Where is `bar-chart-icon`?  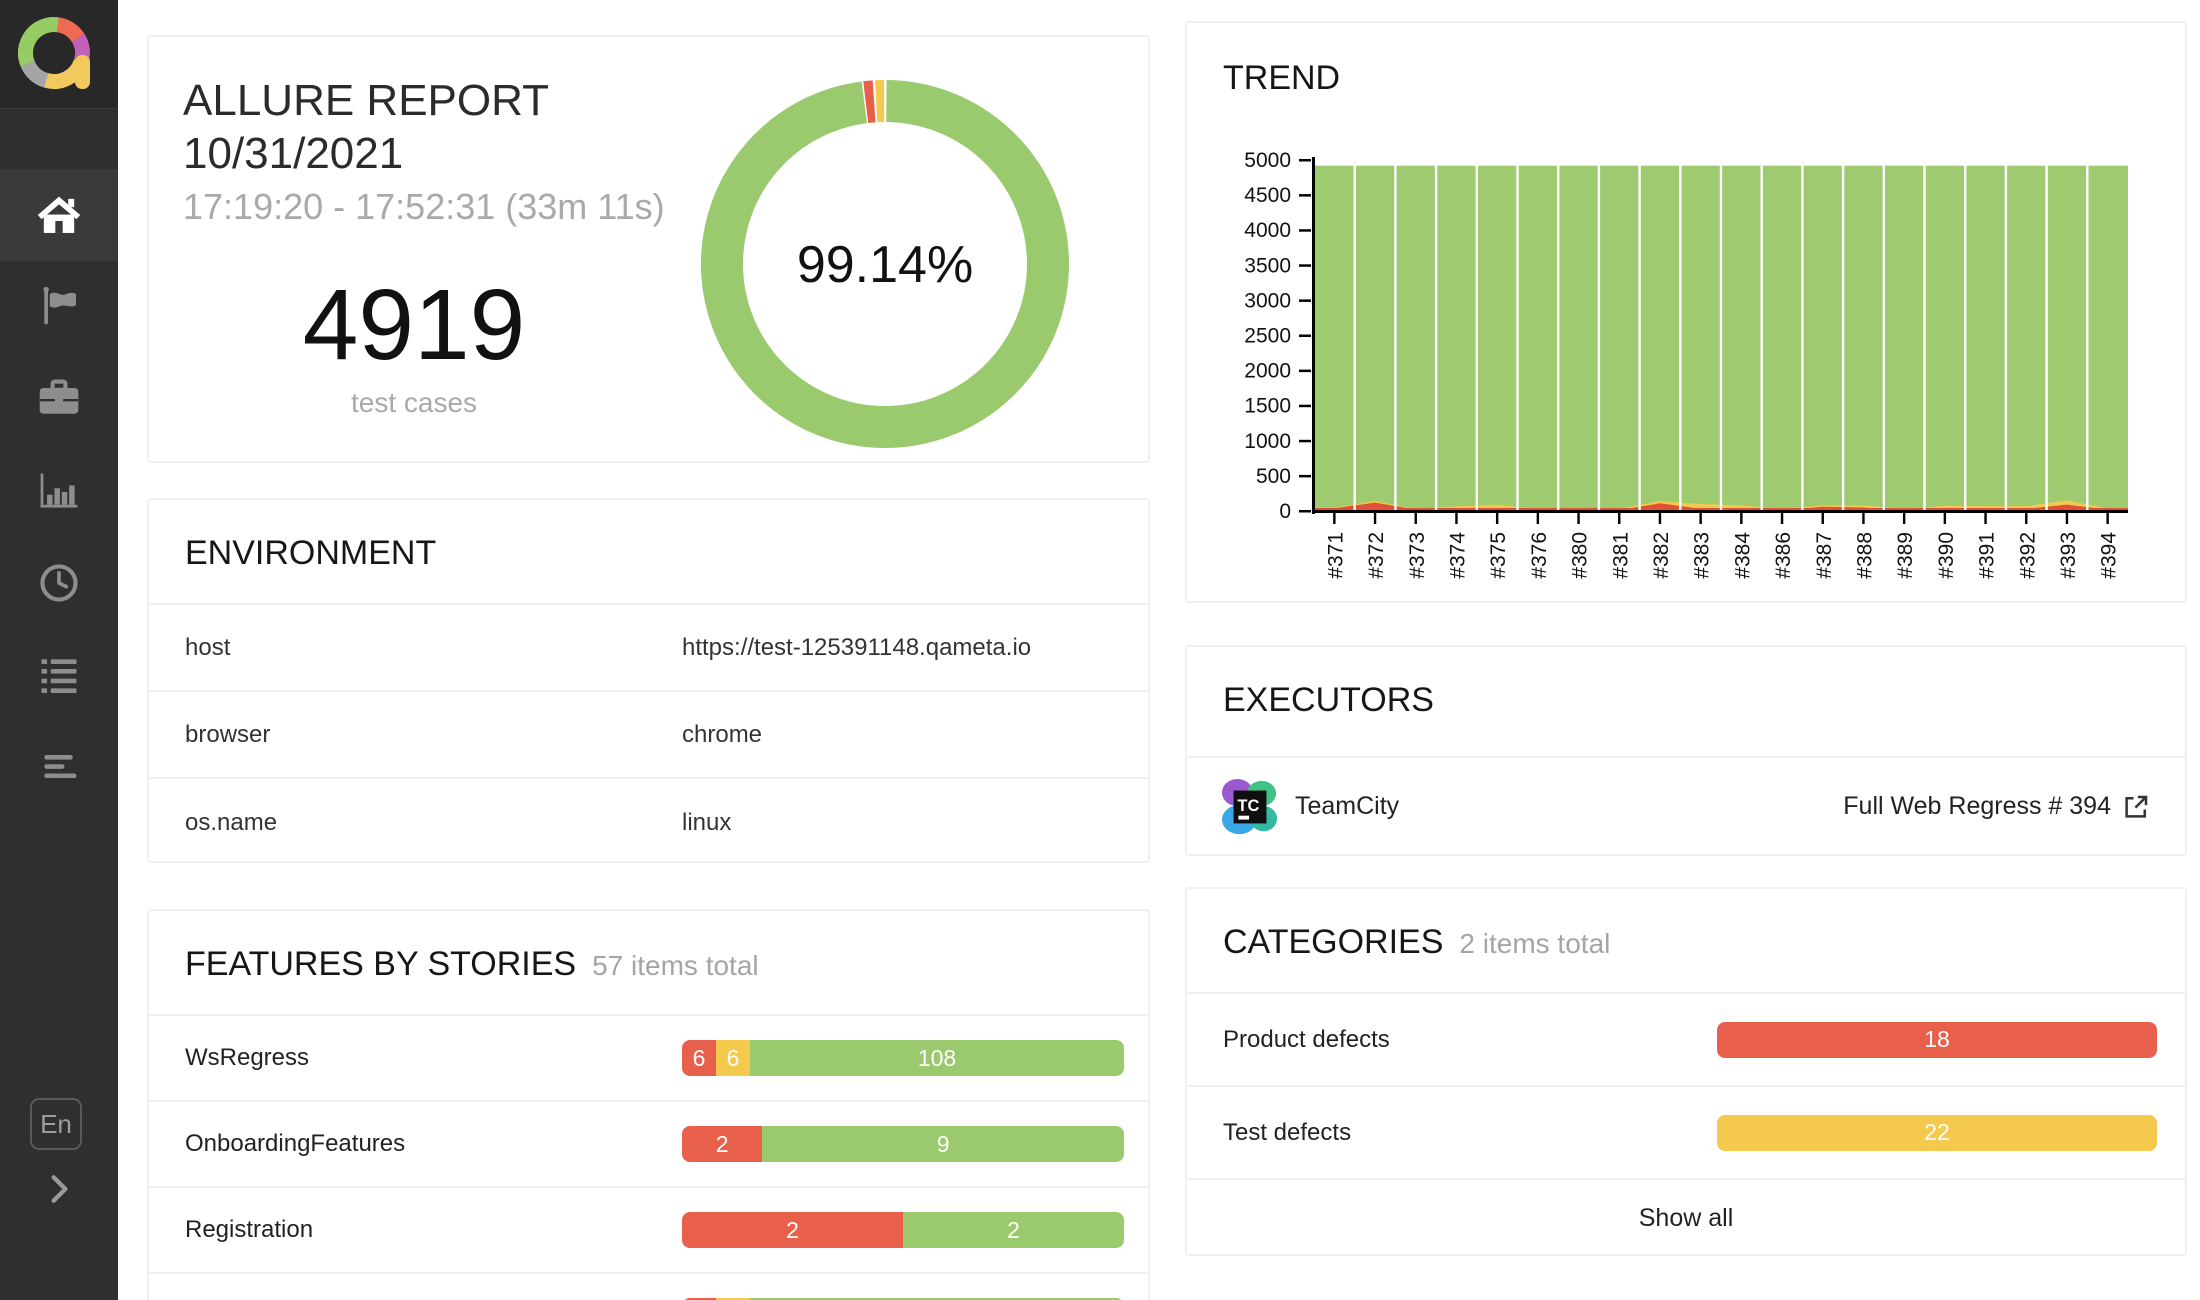 bar-chart-icon is located at coordinates (59, 490).